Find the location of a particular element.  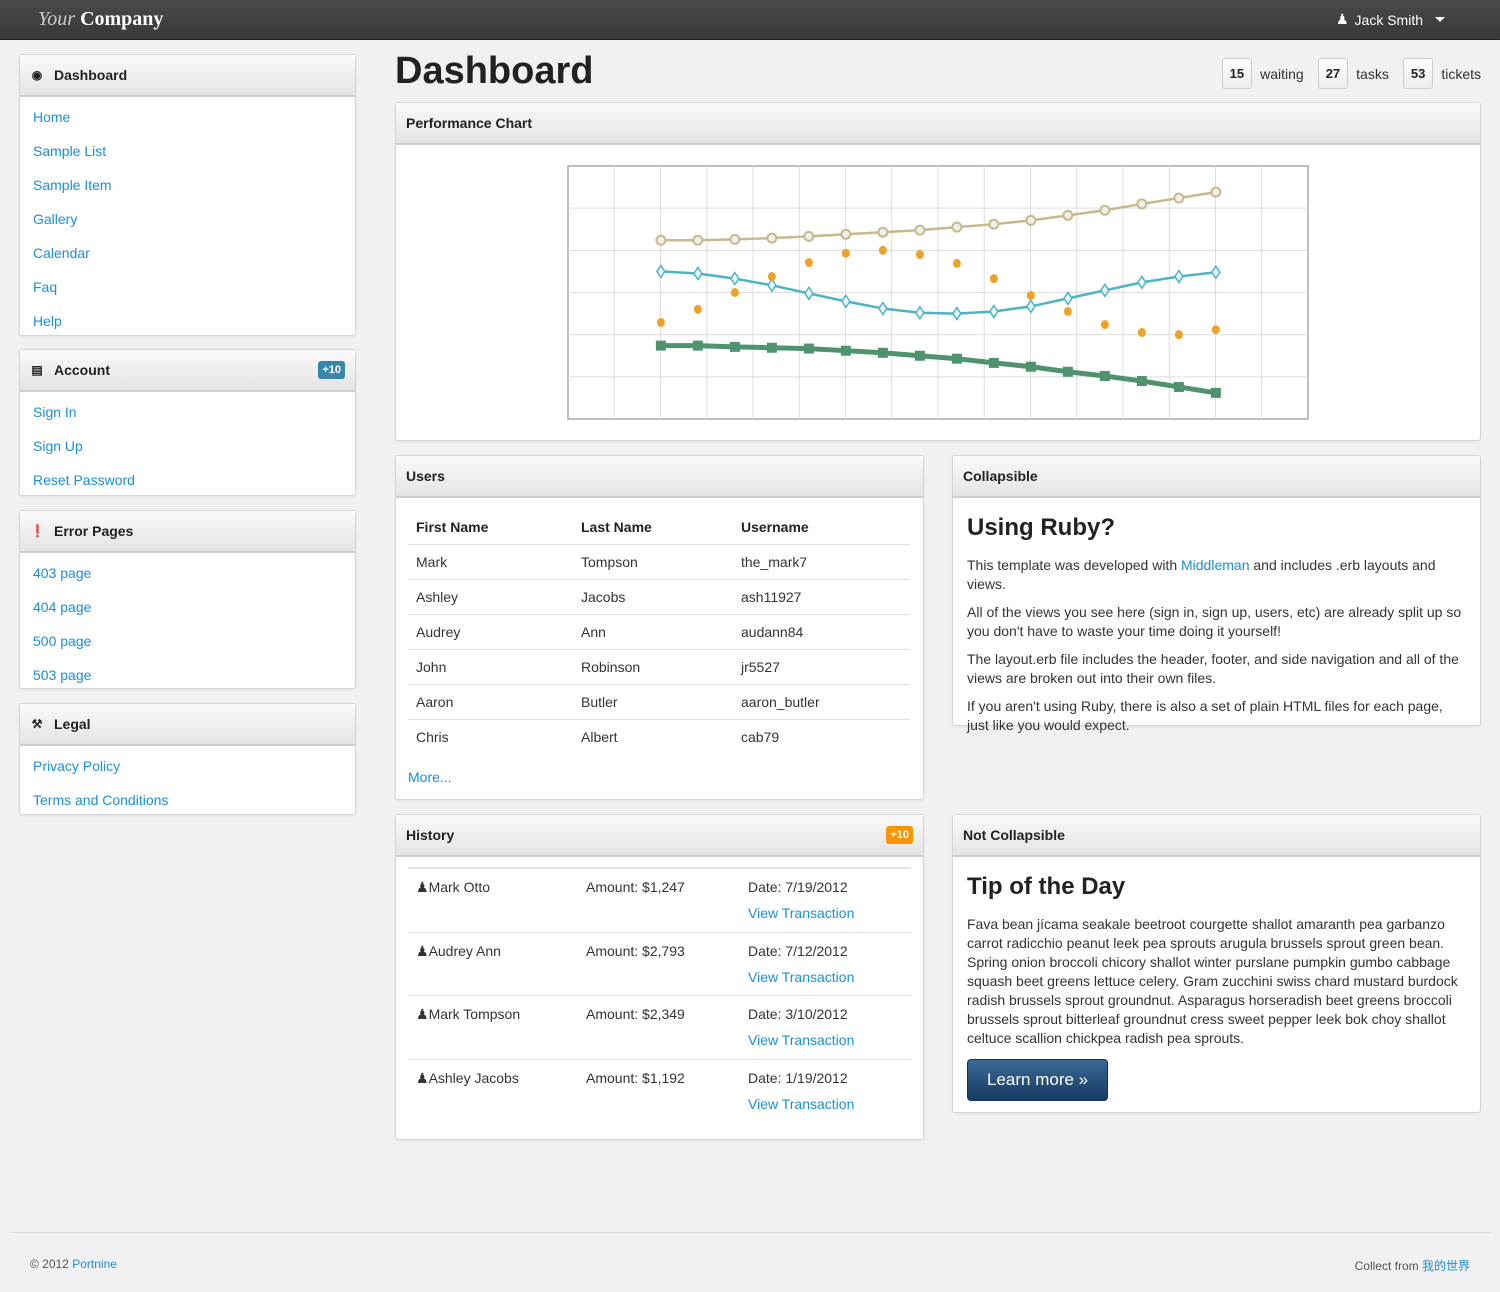

navbar: Your Company ♟ Jack Smith is located at coordinates (750, 20).